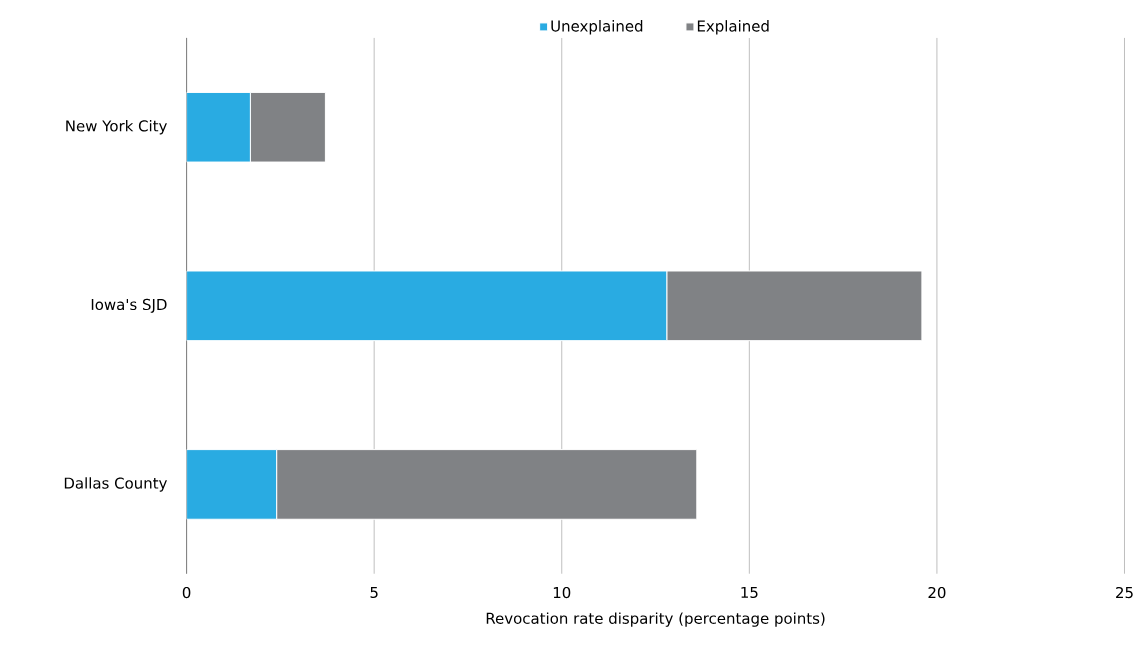  Describe the element at coordinates (562, 593) in the screenshot. I see `x-tick-label: 10` at that location.